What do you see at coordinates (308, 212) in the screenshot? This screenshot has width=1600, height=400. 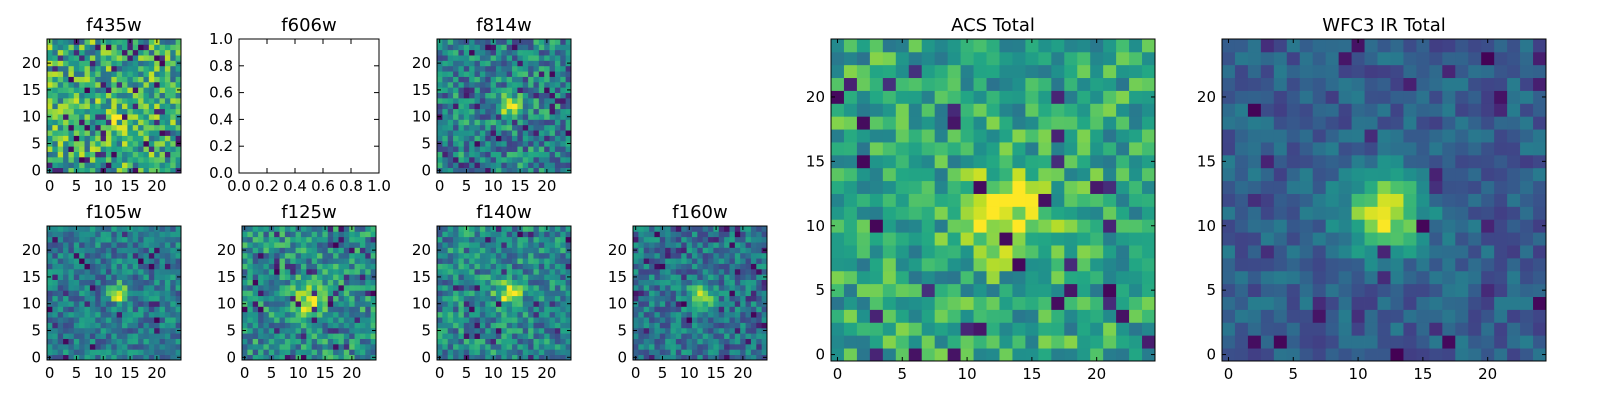 I see `panel-title: f125w` at bounding box center [308, 212].